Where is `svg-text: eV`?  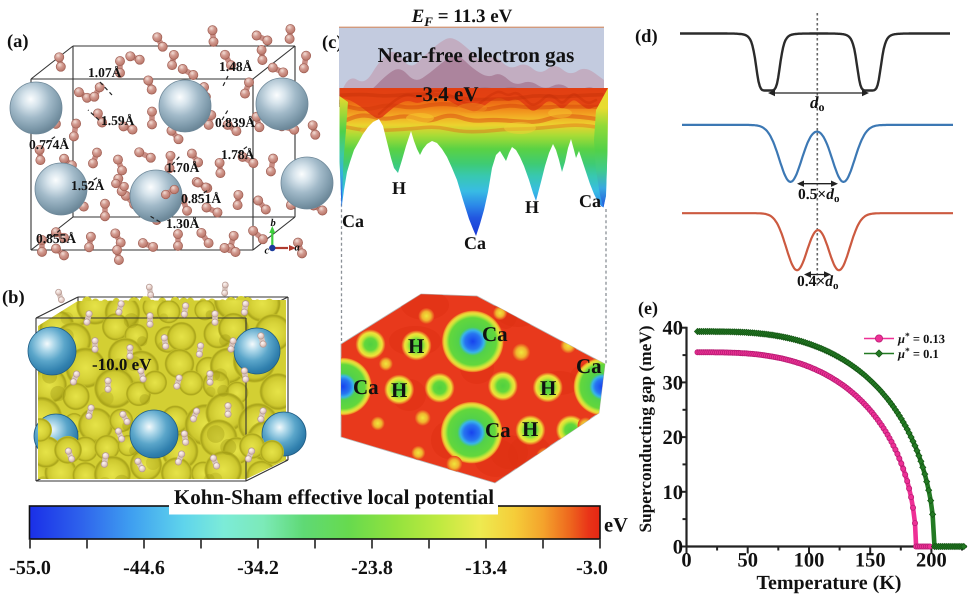 svg-text: eV is located at coordinates (616, 526).